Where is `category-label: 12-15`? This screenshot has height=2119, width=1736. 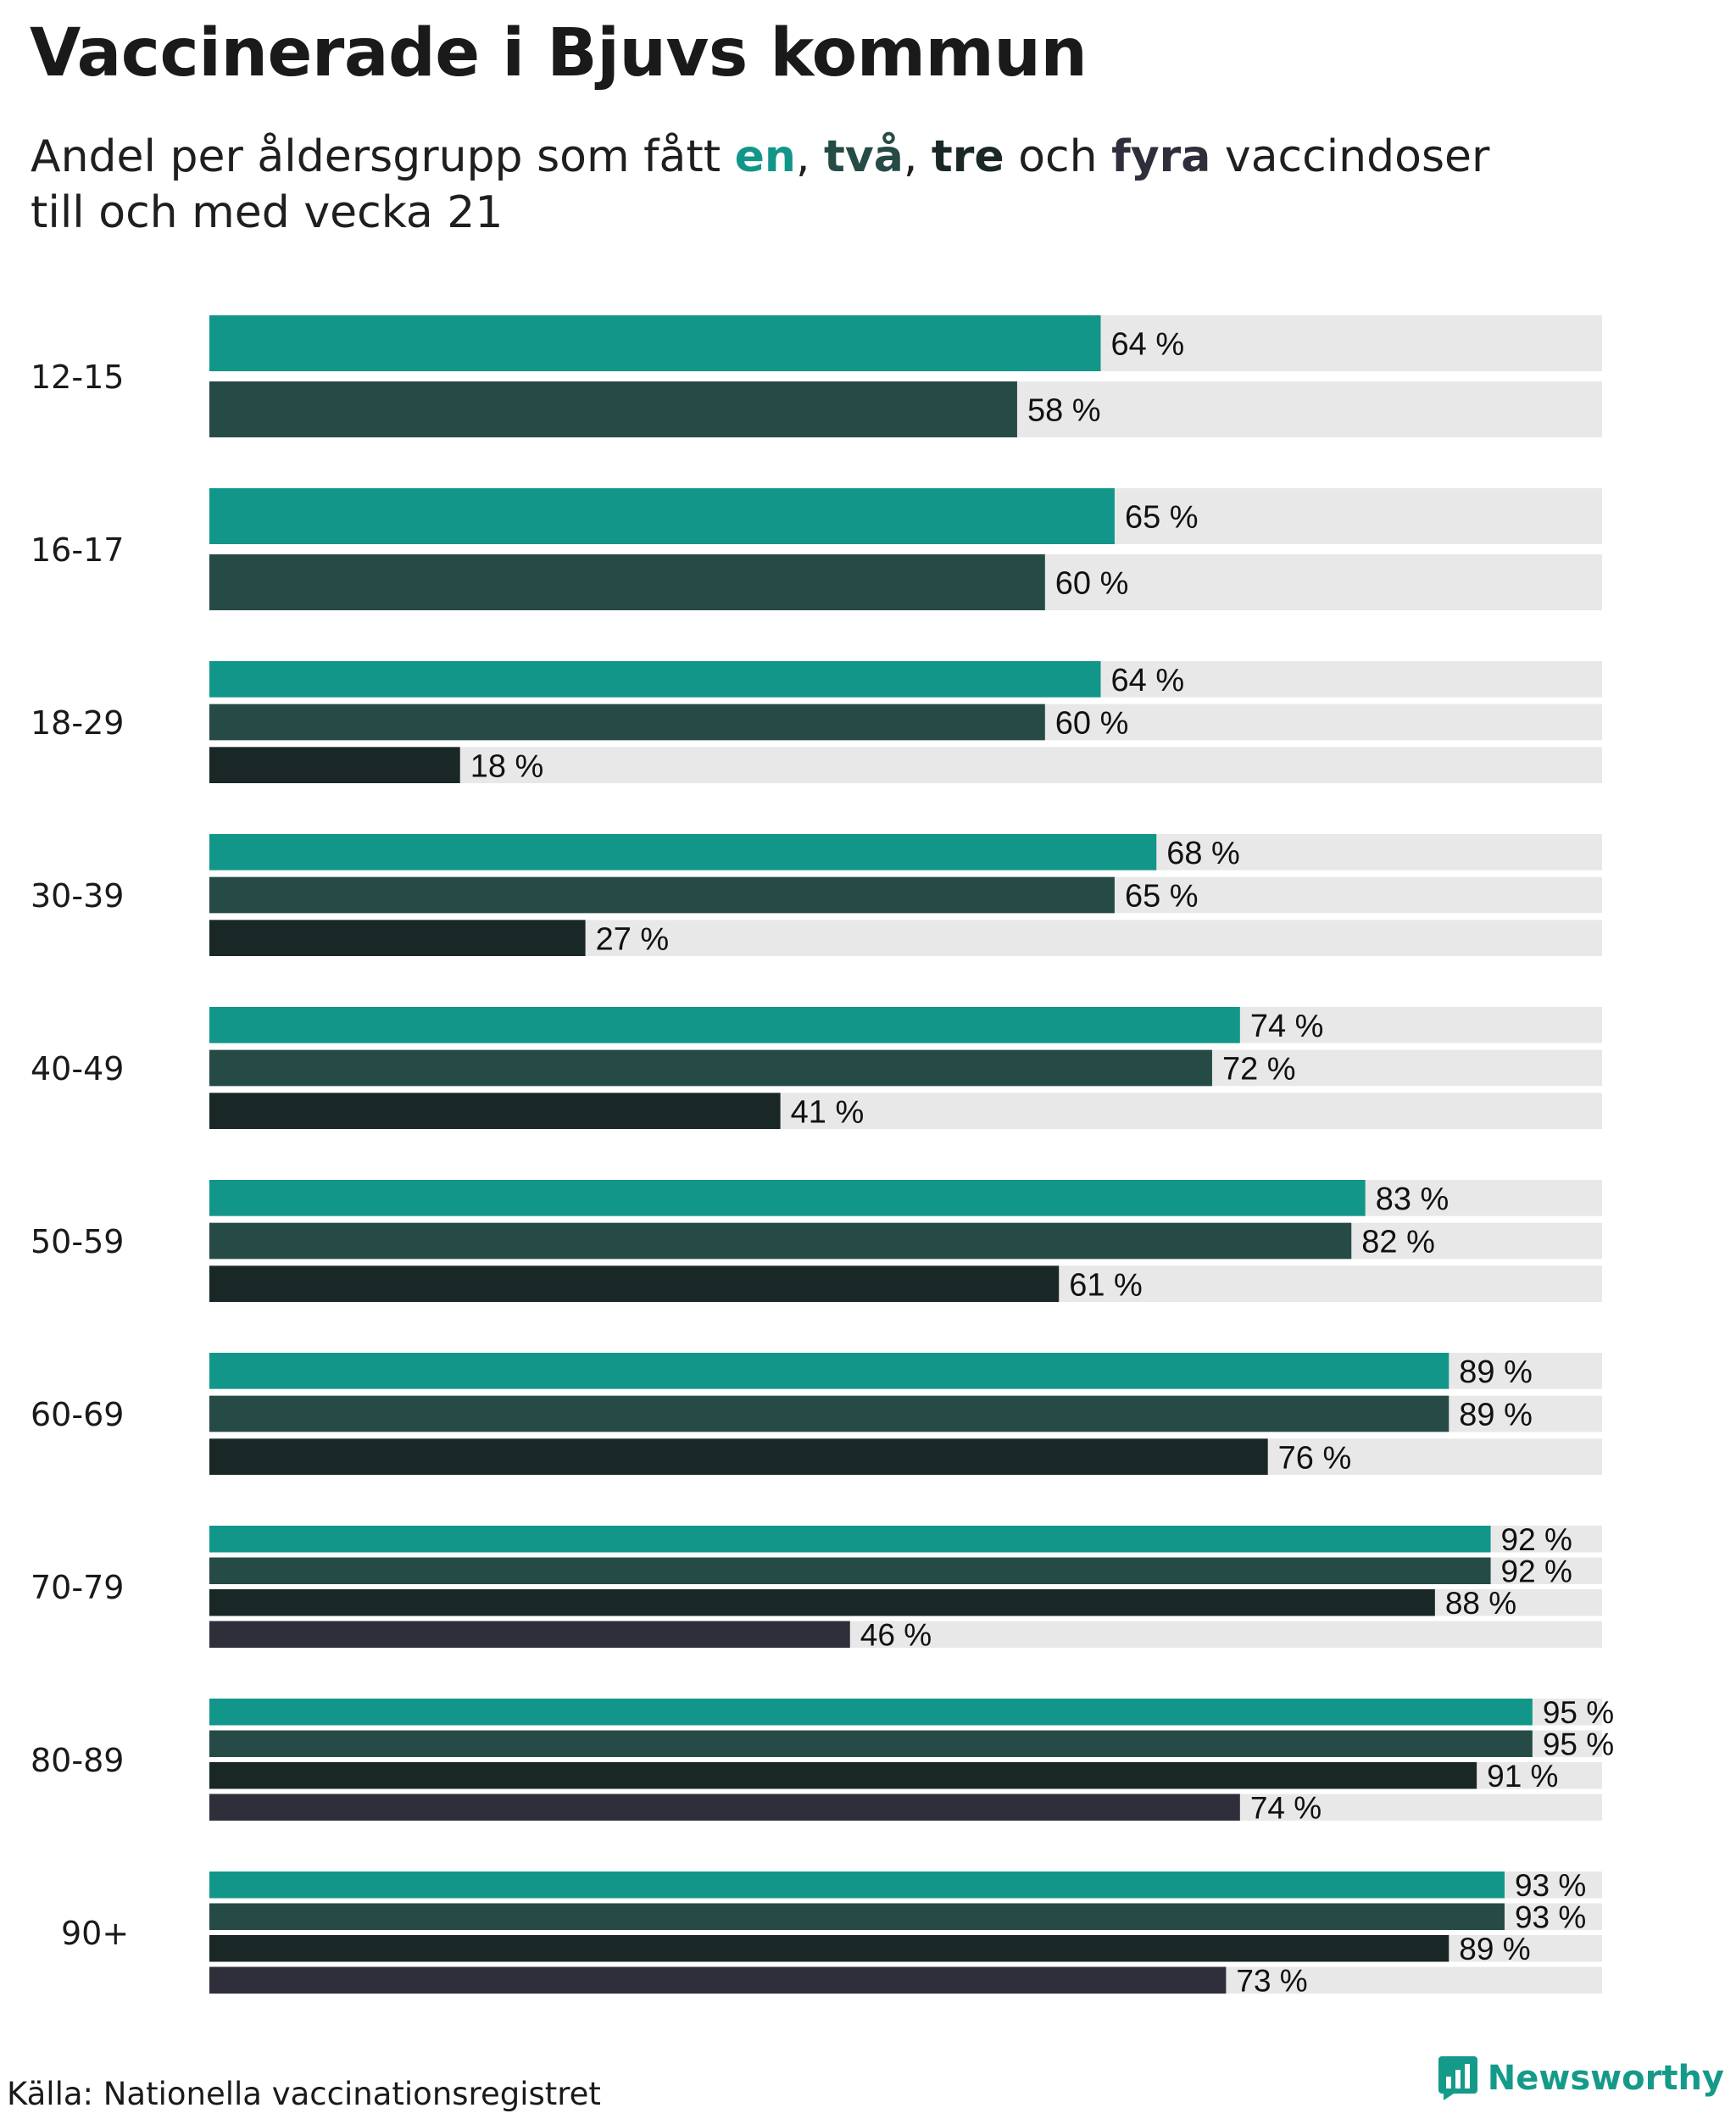 category-label: 12-15 is located at coordinates (77, 378).